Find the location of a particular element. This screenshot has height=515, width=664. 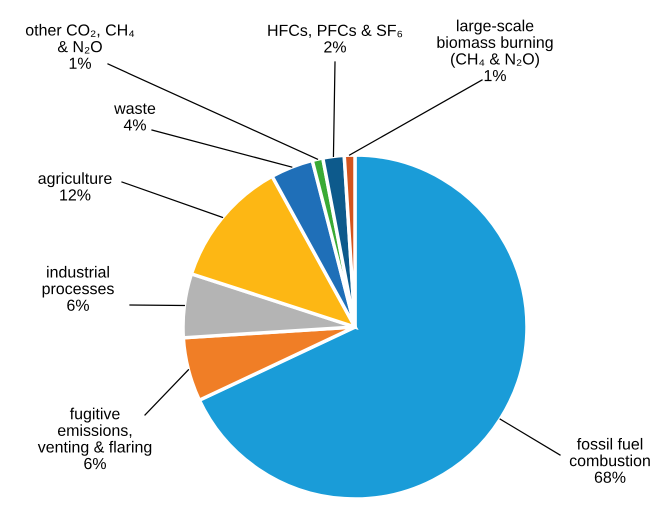

slice-label: fugitive emissions, venting & flaring is located at coordinates (95, 432).